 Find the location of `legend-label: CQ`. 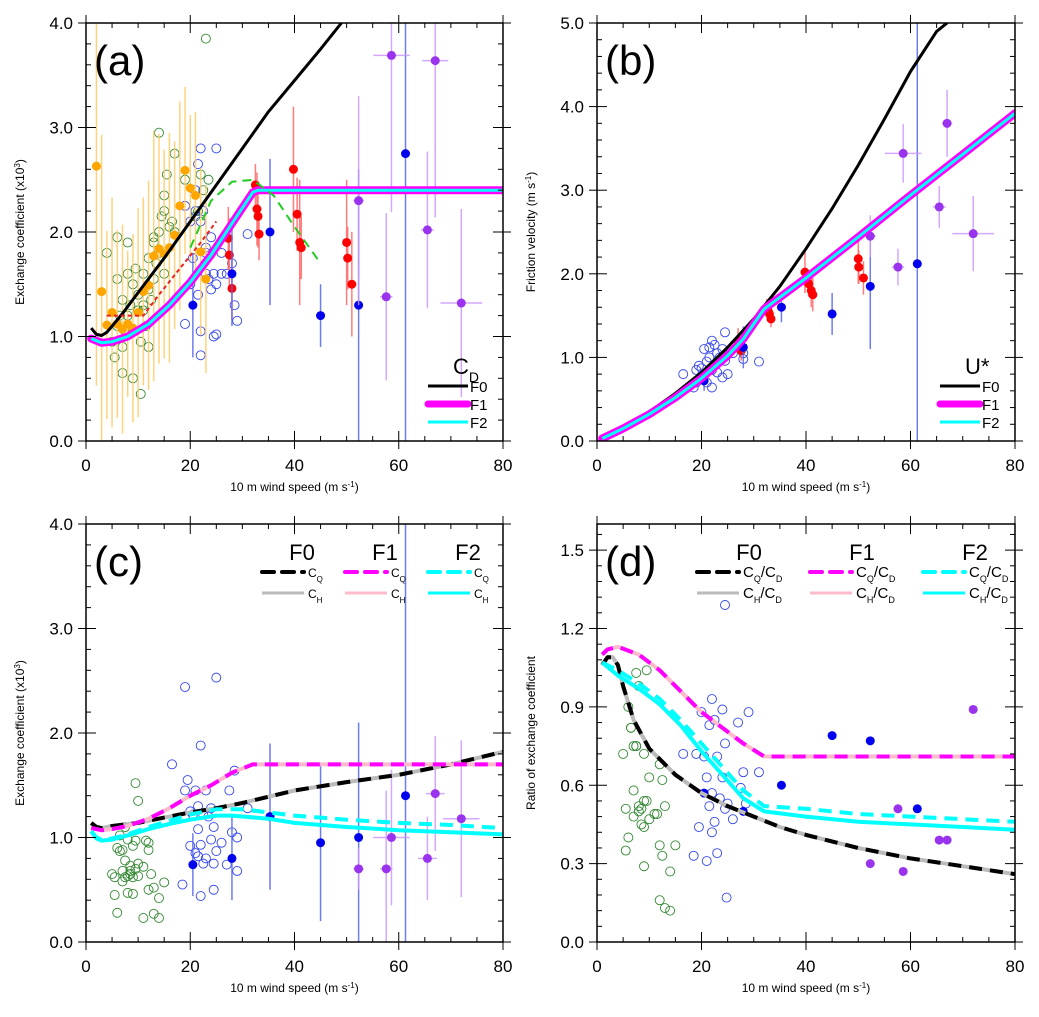

legend-label: CQ is located at coordinates (398, 575).